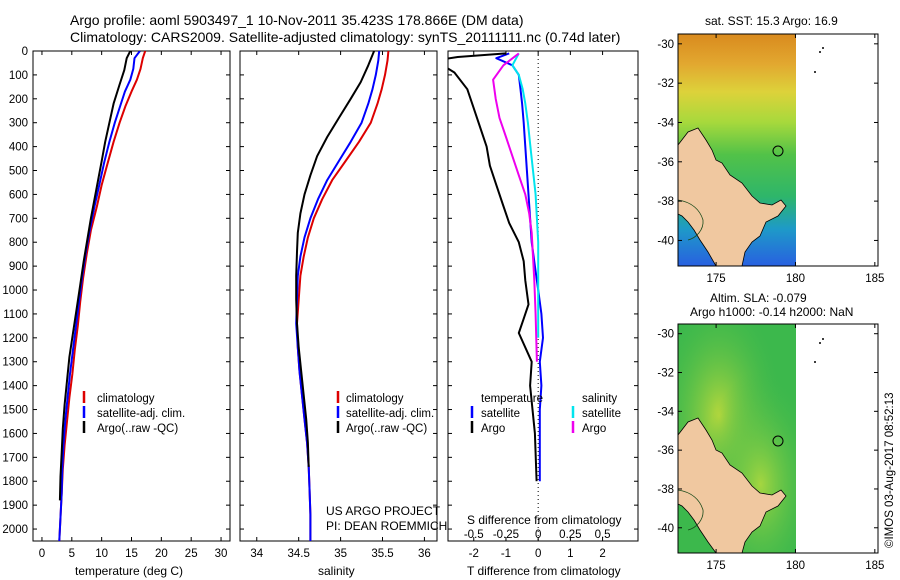 Image resolution: width=900 pixels, height=580 pixels. I want to click on temperature-xtick-label: 30, so click(221, 554).